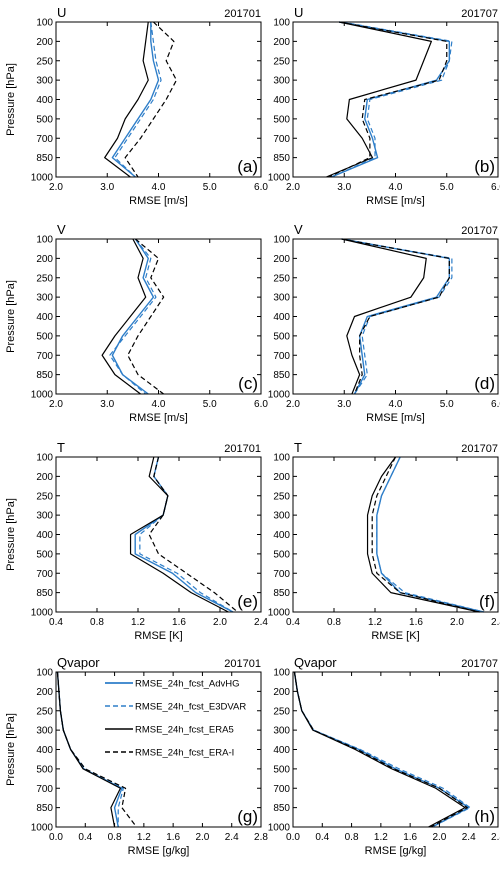 The width and height of the screenshot is (500, 873). What do you see at coordinates (396, 404) in the screenshot?
I see `x-tick-label: 4.0` at bounding box center [396, 404].